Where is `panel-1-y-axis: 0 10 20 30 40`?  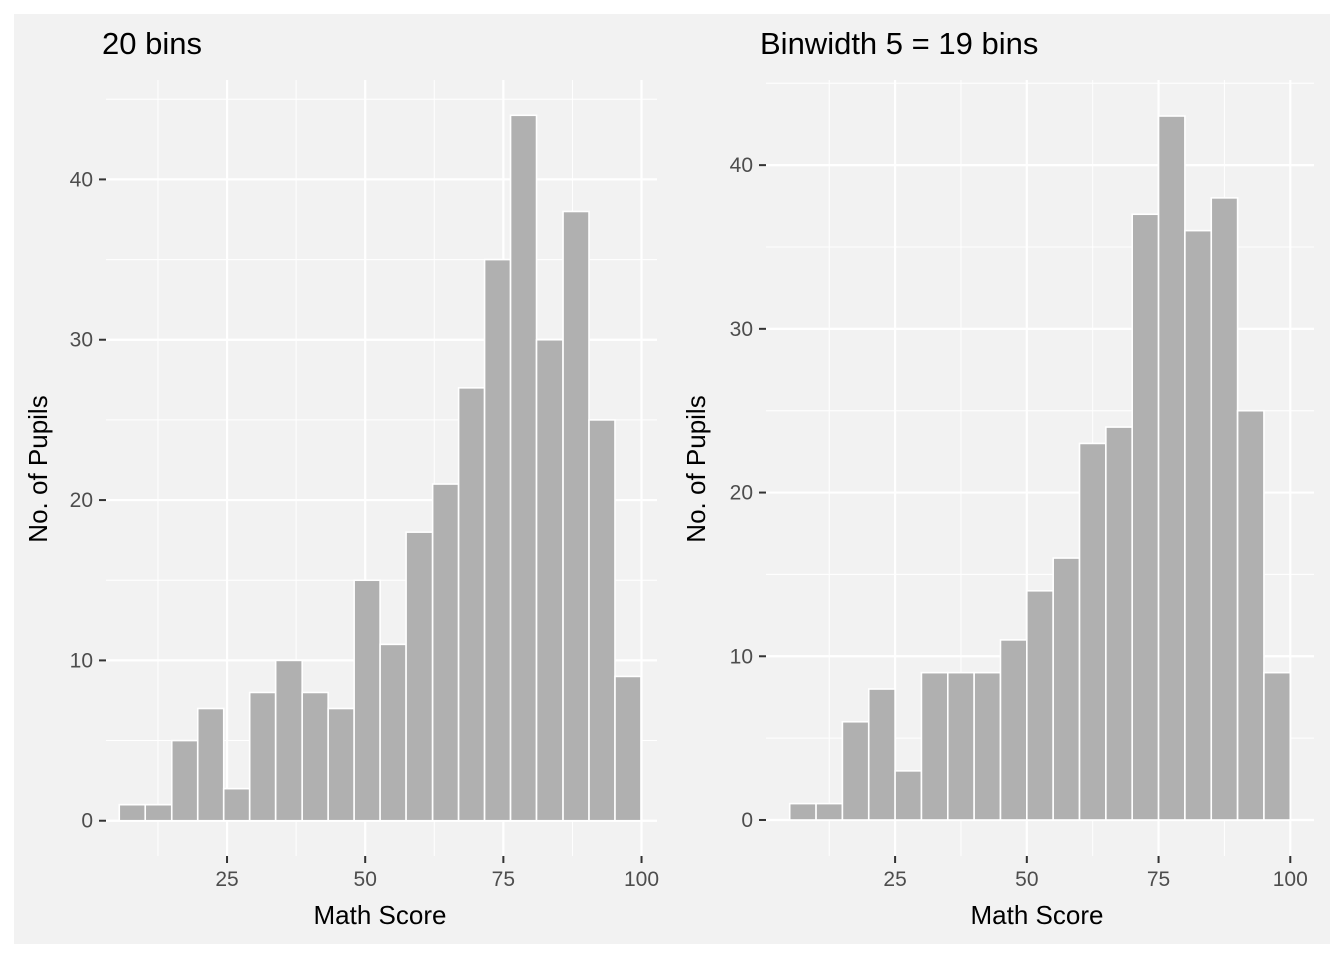 panel-1-y-axis: 0 10 20 30 40 is located at coordinates (88, 500).